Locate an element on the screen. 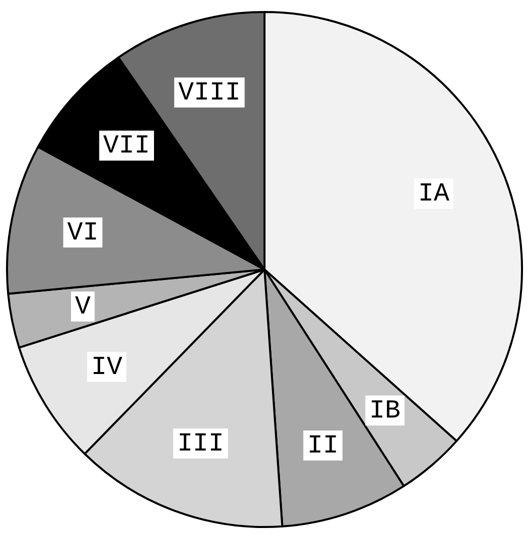 This screenshot has height=539, width=529. slice-label: IV is located at coordinates (107, 367).